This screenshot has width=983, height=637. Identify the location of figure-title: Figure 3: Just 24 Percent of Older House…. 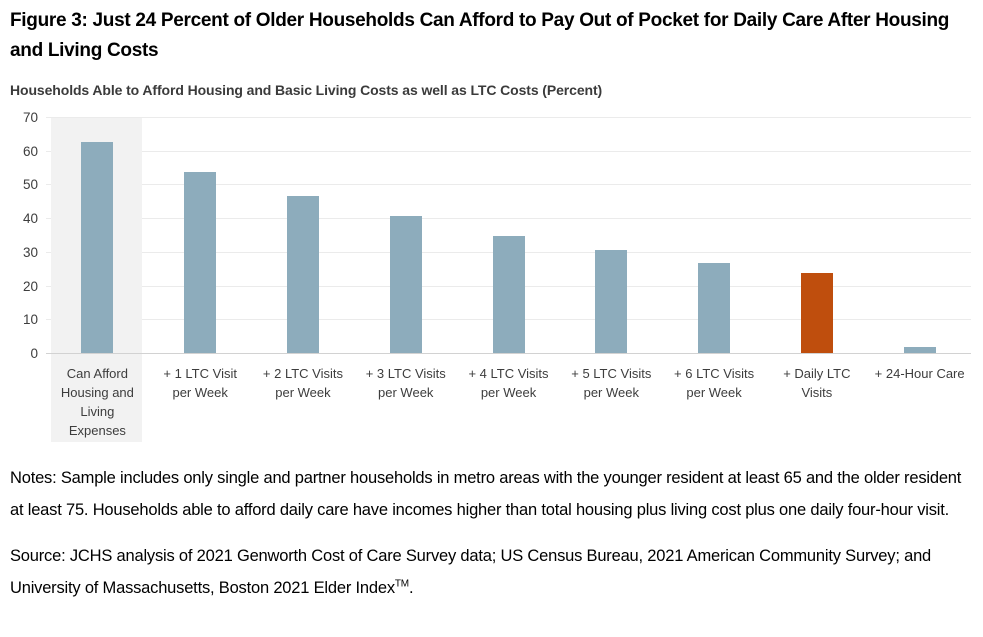
(480, 35).